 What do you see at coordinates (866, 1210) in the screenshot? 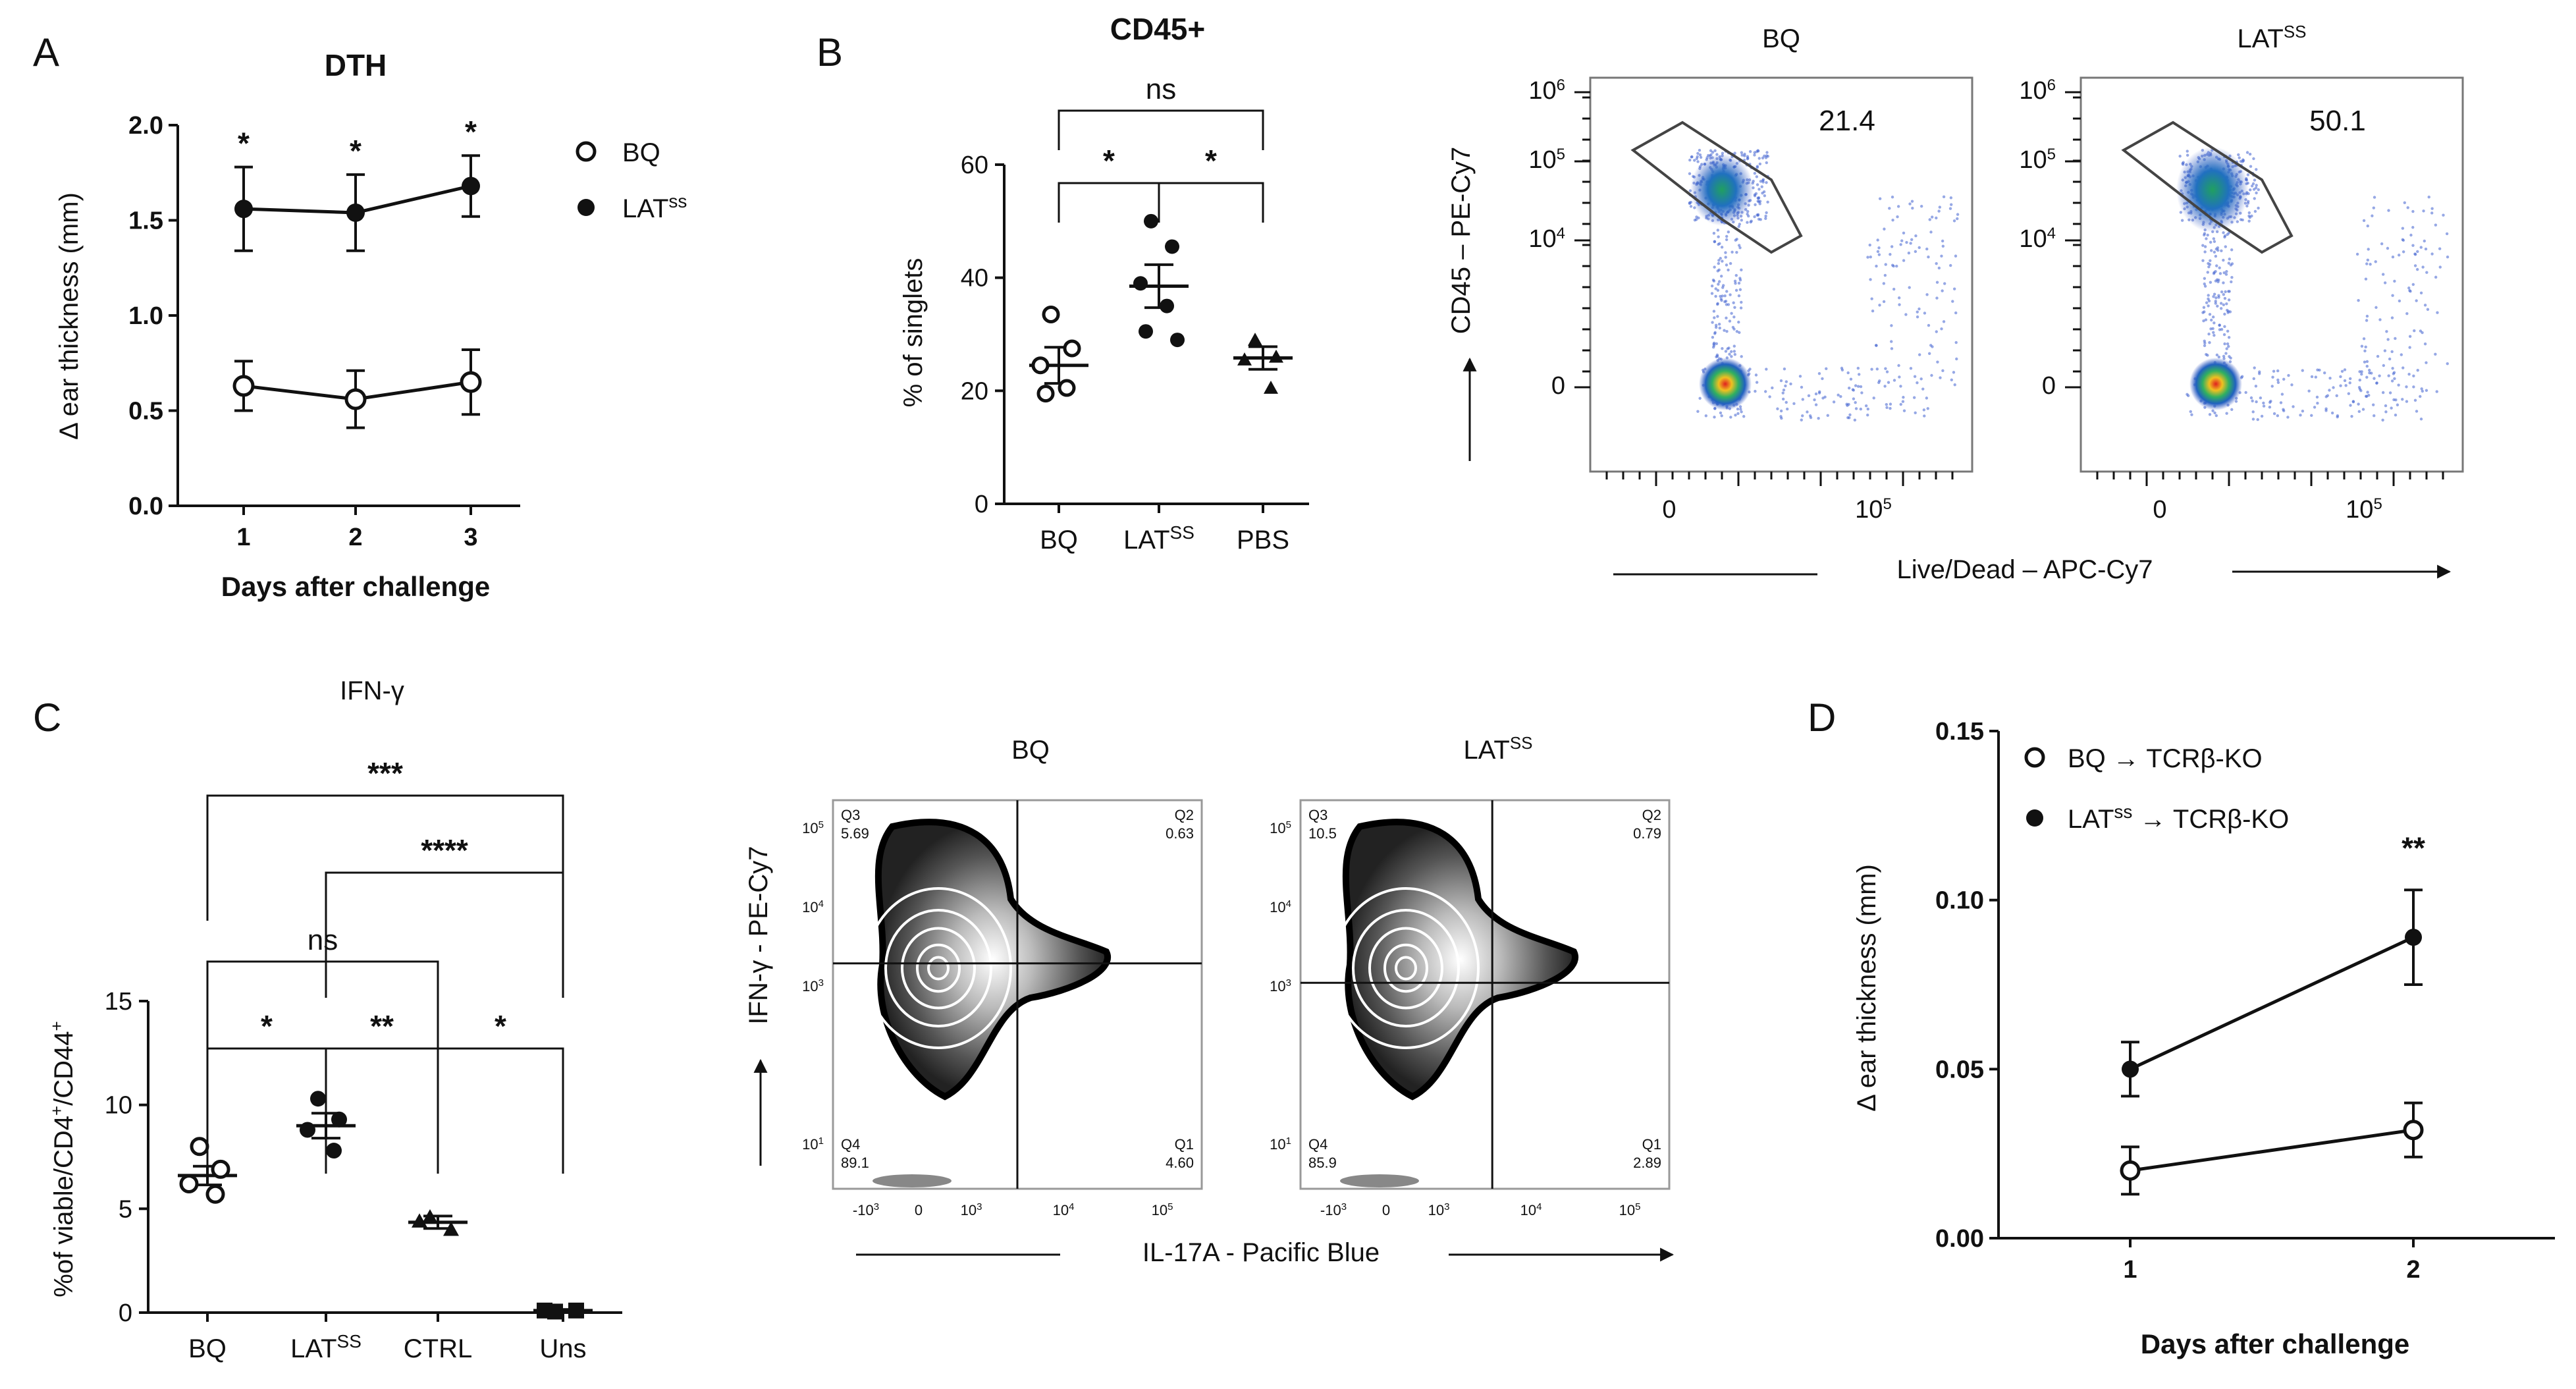
I see `flow-x-tick-label: -103` at bounding box center [866, 1210].